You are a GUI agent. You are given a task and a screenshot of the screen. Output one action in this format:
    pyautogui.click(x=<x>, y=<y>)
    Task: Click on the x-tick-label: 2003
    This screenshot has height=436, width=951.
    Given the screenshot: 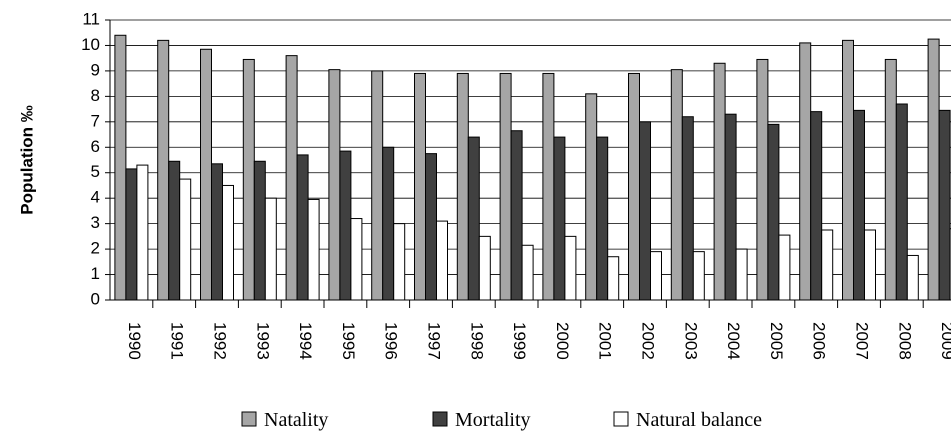 What is the action you would take?
    pyautogui.click(x=690, y=341)
    